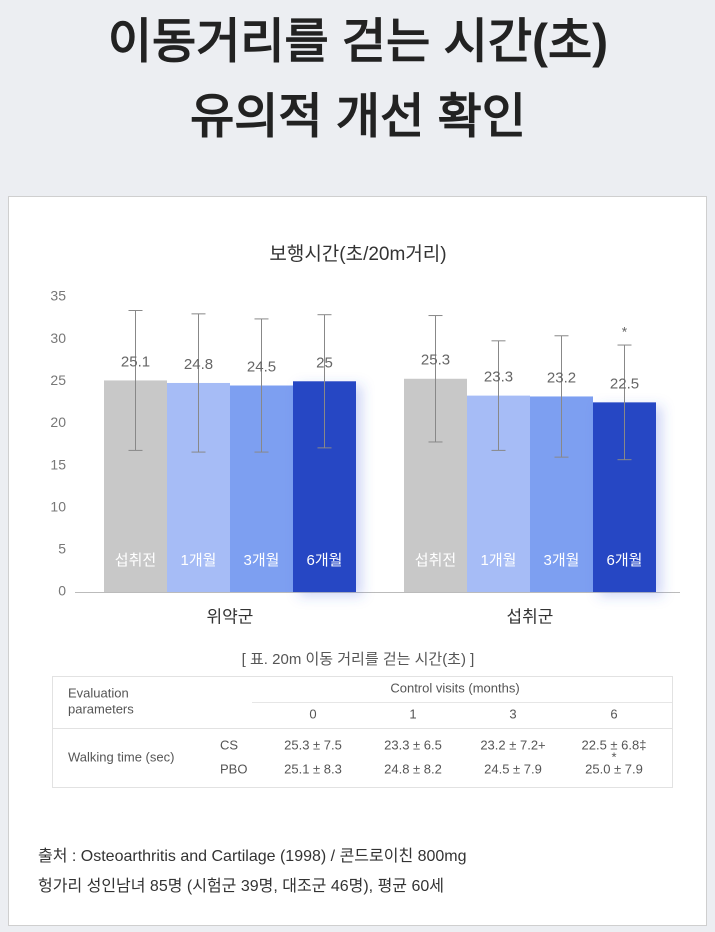 This screenshot has width=715, height=932. What do you see at coordinates (313, 768) in the screenshot?
I see `table-cell: 25.1 ± 8.3` at bounding box center [313, 768].